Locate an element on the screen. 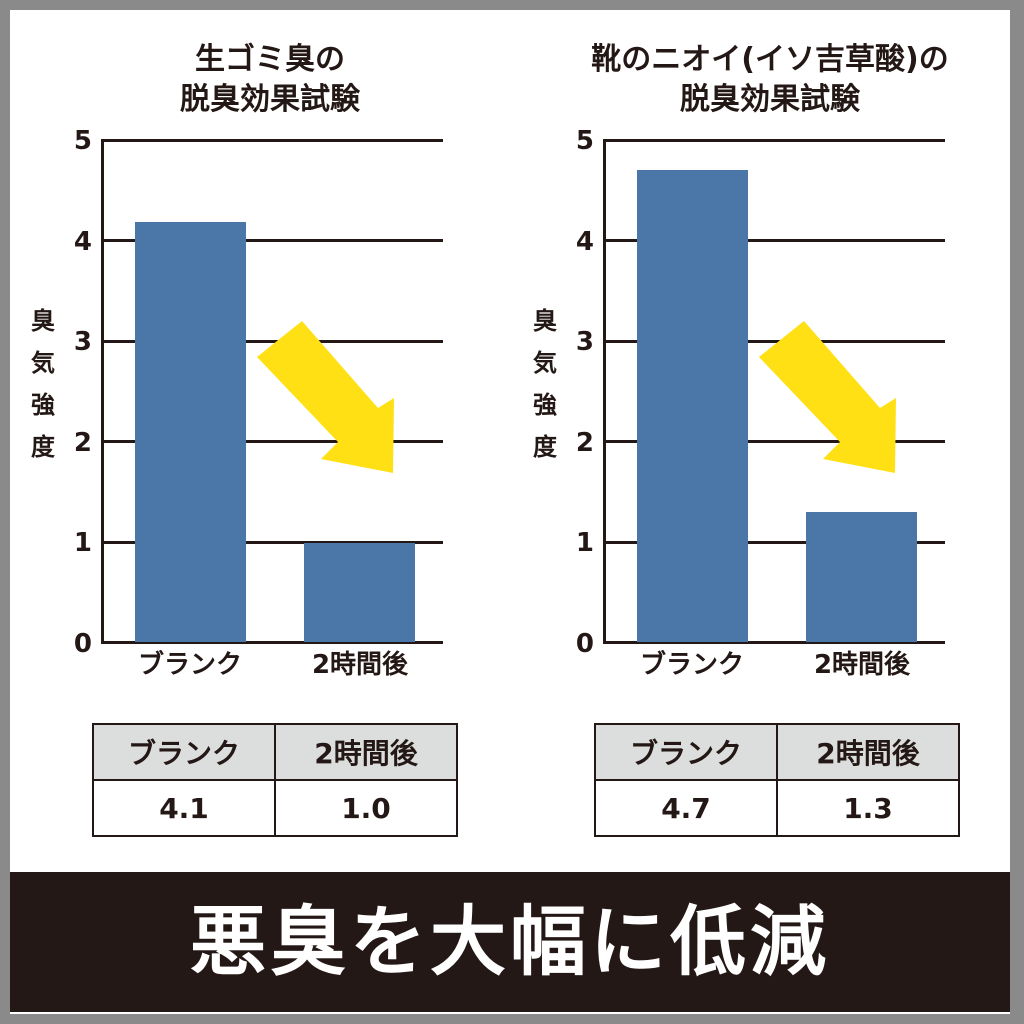 This screenshot has height=1024, width=1024. table-cell: 4.1 is located at coordinates (184, 808).